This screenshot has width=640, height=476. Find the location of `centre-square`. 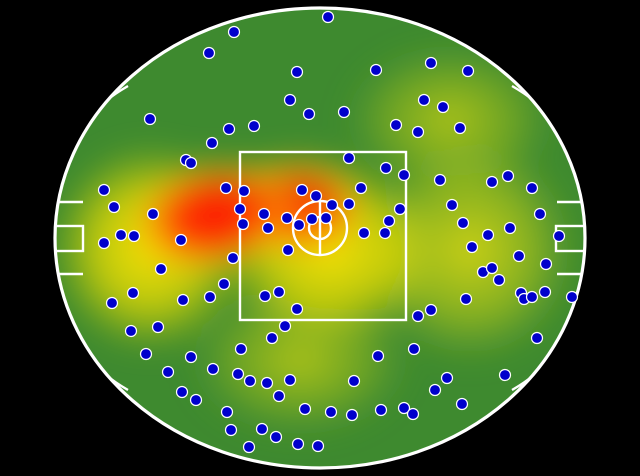

centre-square is located at coordinates (323, 236).